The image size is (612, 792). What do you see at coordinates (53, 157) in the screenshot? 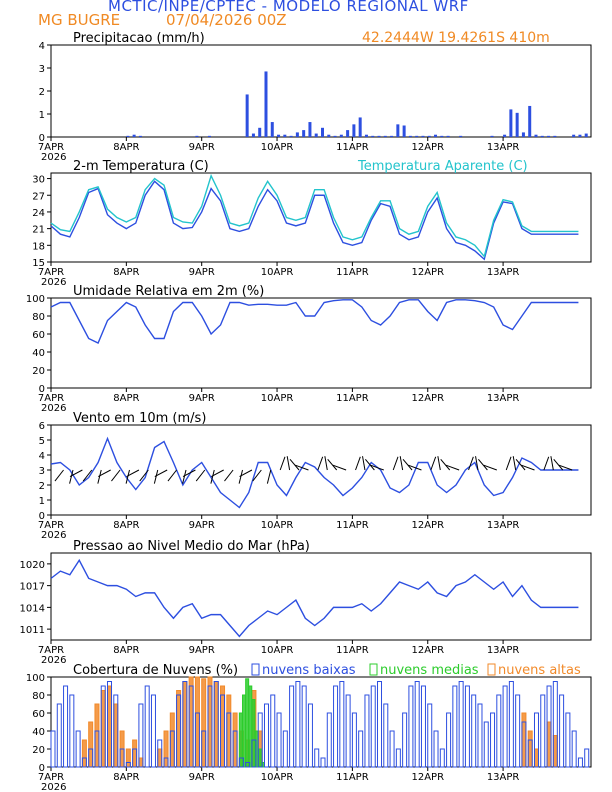
I see `precip-year-label: 2026` at bounding box center [53, 157].